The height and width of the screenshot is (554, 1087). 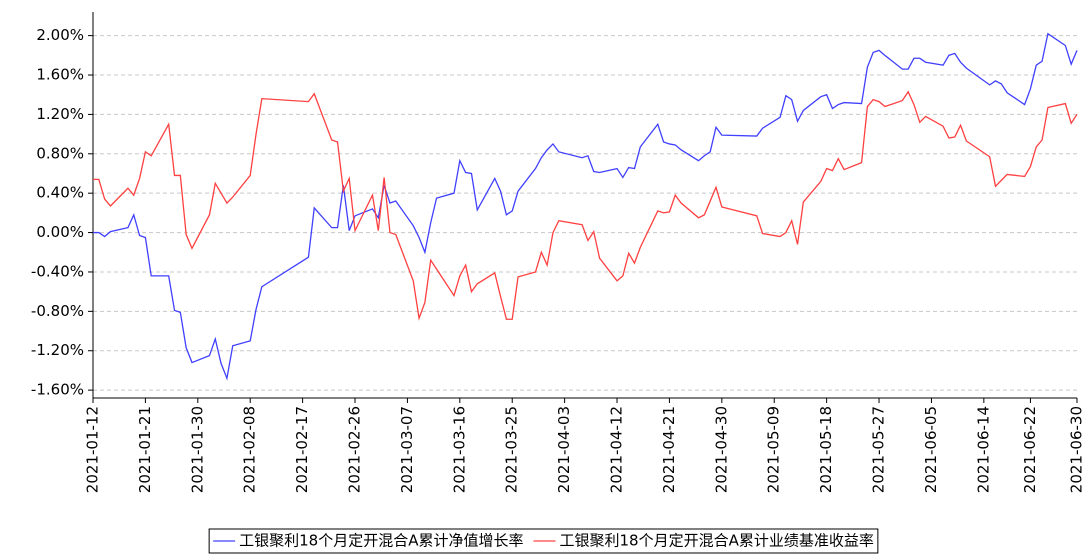 I want to click on x-tick-label: 2021-01-30, so click(x=197, y=449).